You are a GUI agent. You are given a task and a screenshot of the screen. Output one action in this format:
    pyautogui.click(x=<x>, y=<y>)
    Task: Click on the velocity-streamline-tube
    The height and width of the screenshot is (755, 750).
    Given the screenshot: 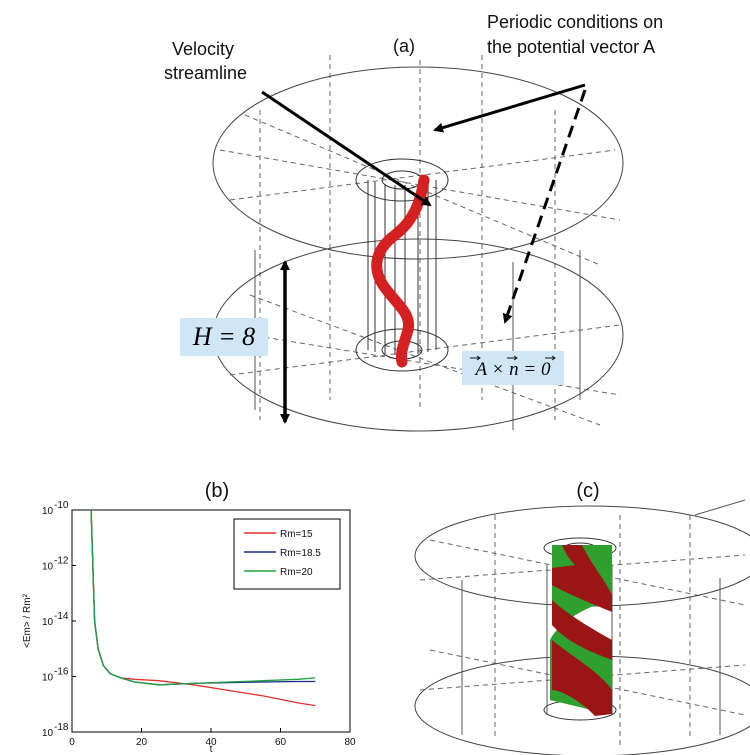 What is the action you would take?
    pyautogui.click(x=400, y=271)
    